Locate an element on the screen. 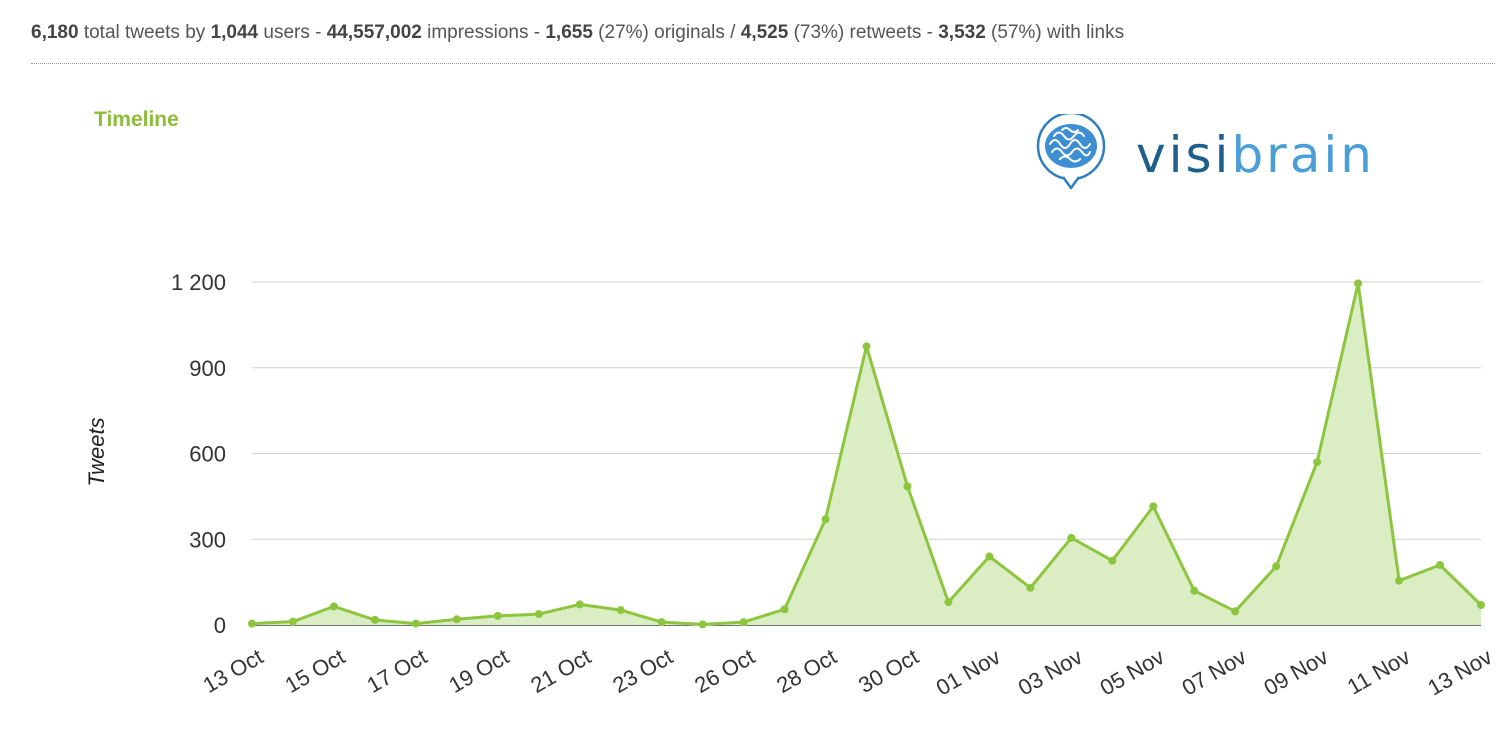 This screenshot has height=734, width=1496. y-axis-ticks: 0 300 600 900 1 200 is located at coordinates (198, 454).